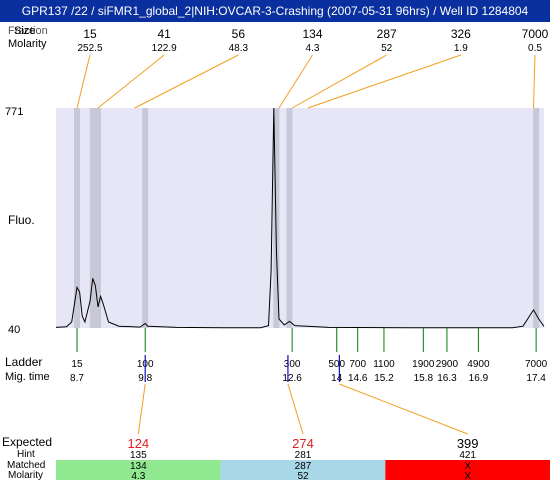 This screenshot has width=550, height=480. Describe the element at coordinates (25, 475) in the screenshot. I see `molarity-bottom-label: Molarity` at that location.